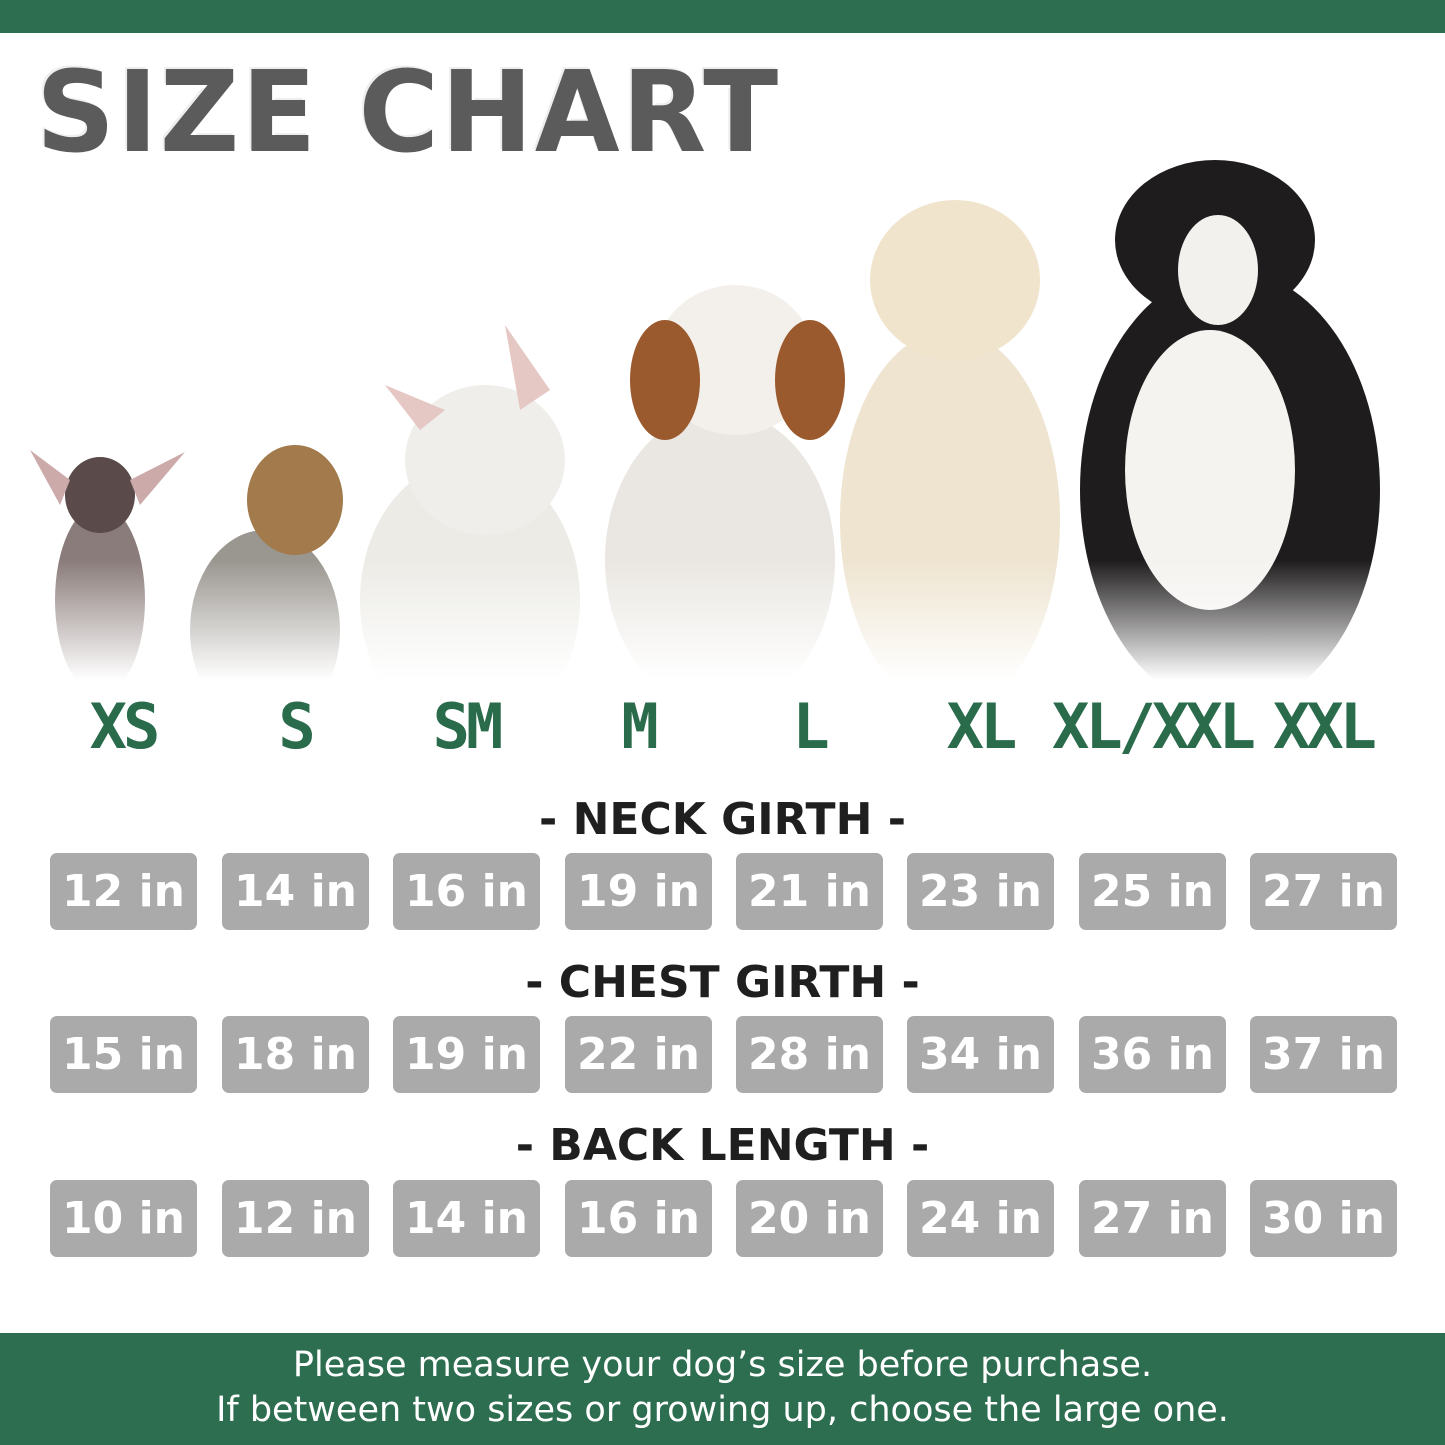 The height and width of the screenshot is (1445, 1445). Describe the element at coordinates (980, 1218) in the screenshot. I see `measurement-cell: 24 in` at that location.